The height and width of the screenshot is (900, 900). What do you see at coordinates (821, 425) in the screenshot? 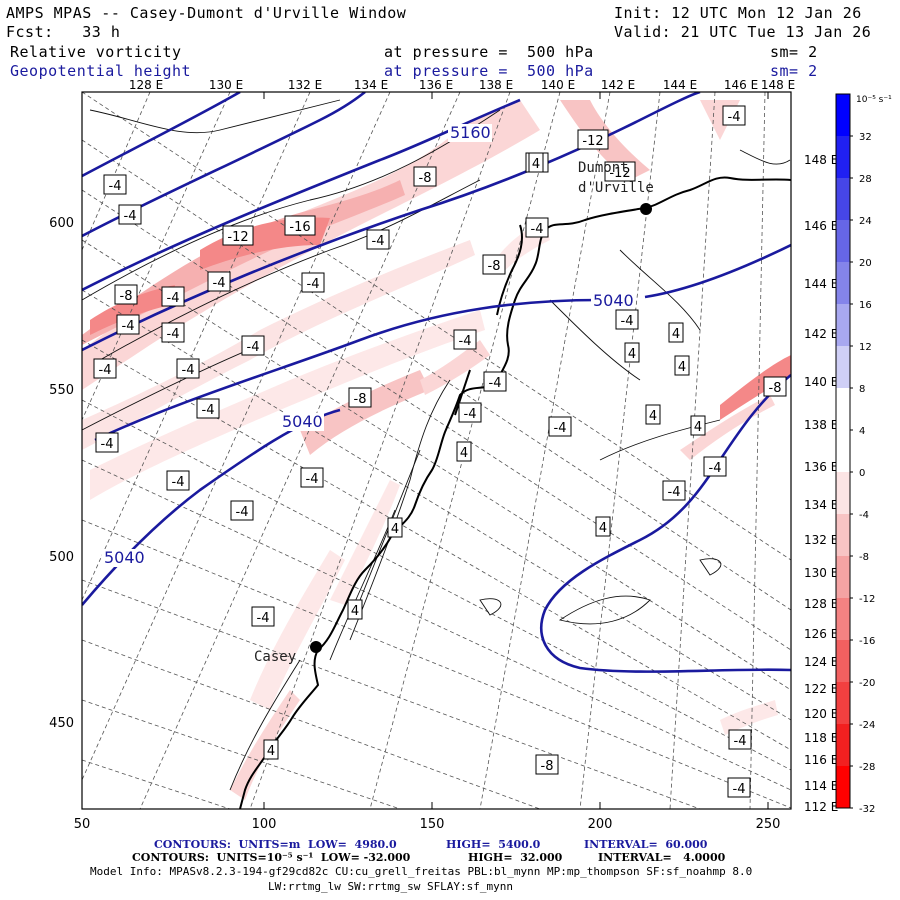
I see `right-longitude-label: 138 E` at bounding box center [821, 425].